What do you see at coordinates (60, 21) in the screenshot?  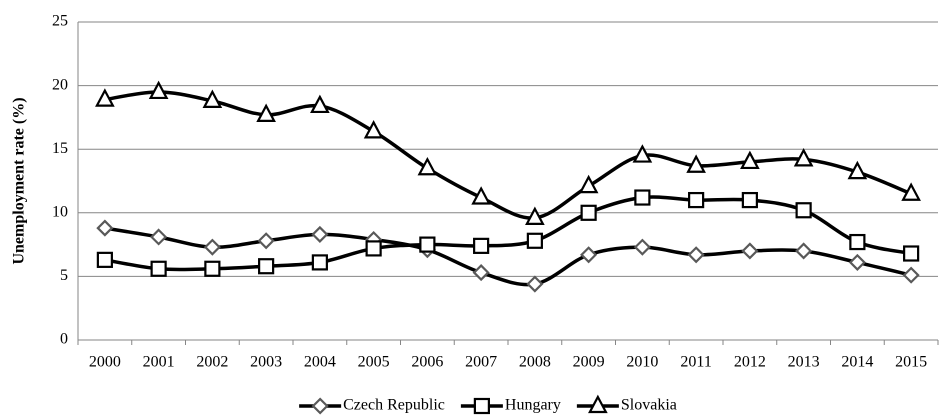 I see `y-tick-label: 25` at bounding box center [60, 21].